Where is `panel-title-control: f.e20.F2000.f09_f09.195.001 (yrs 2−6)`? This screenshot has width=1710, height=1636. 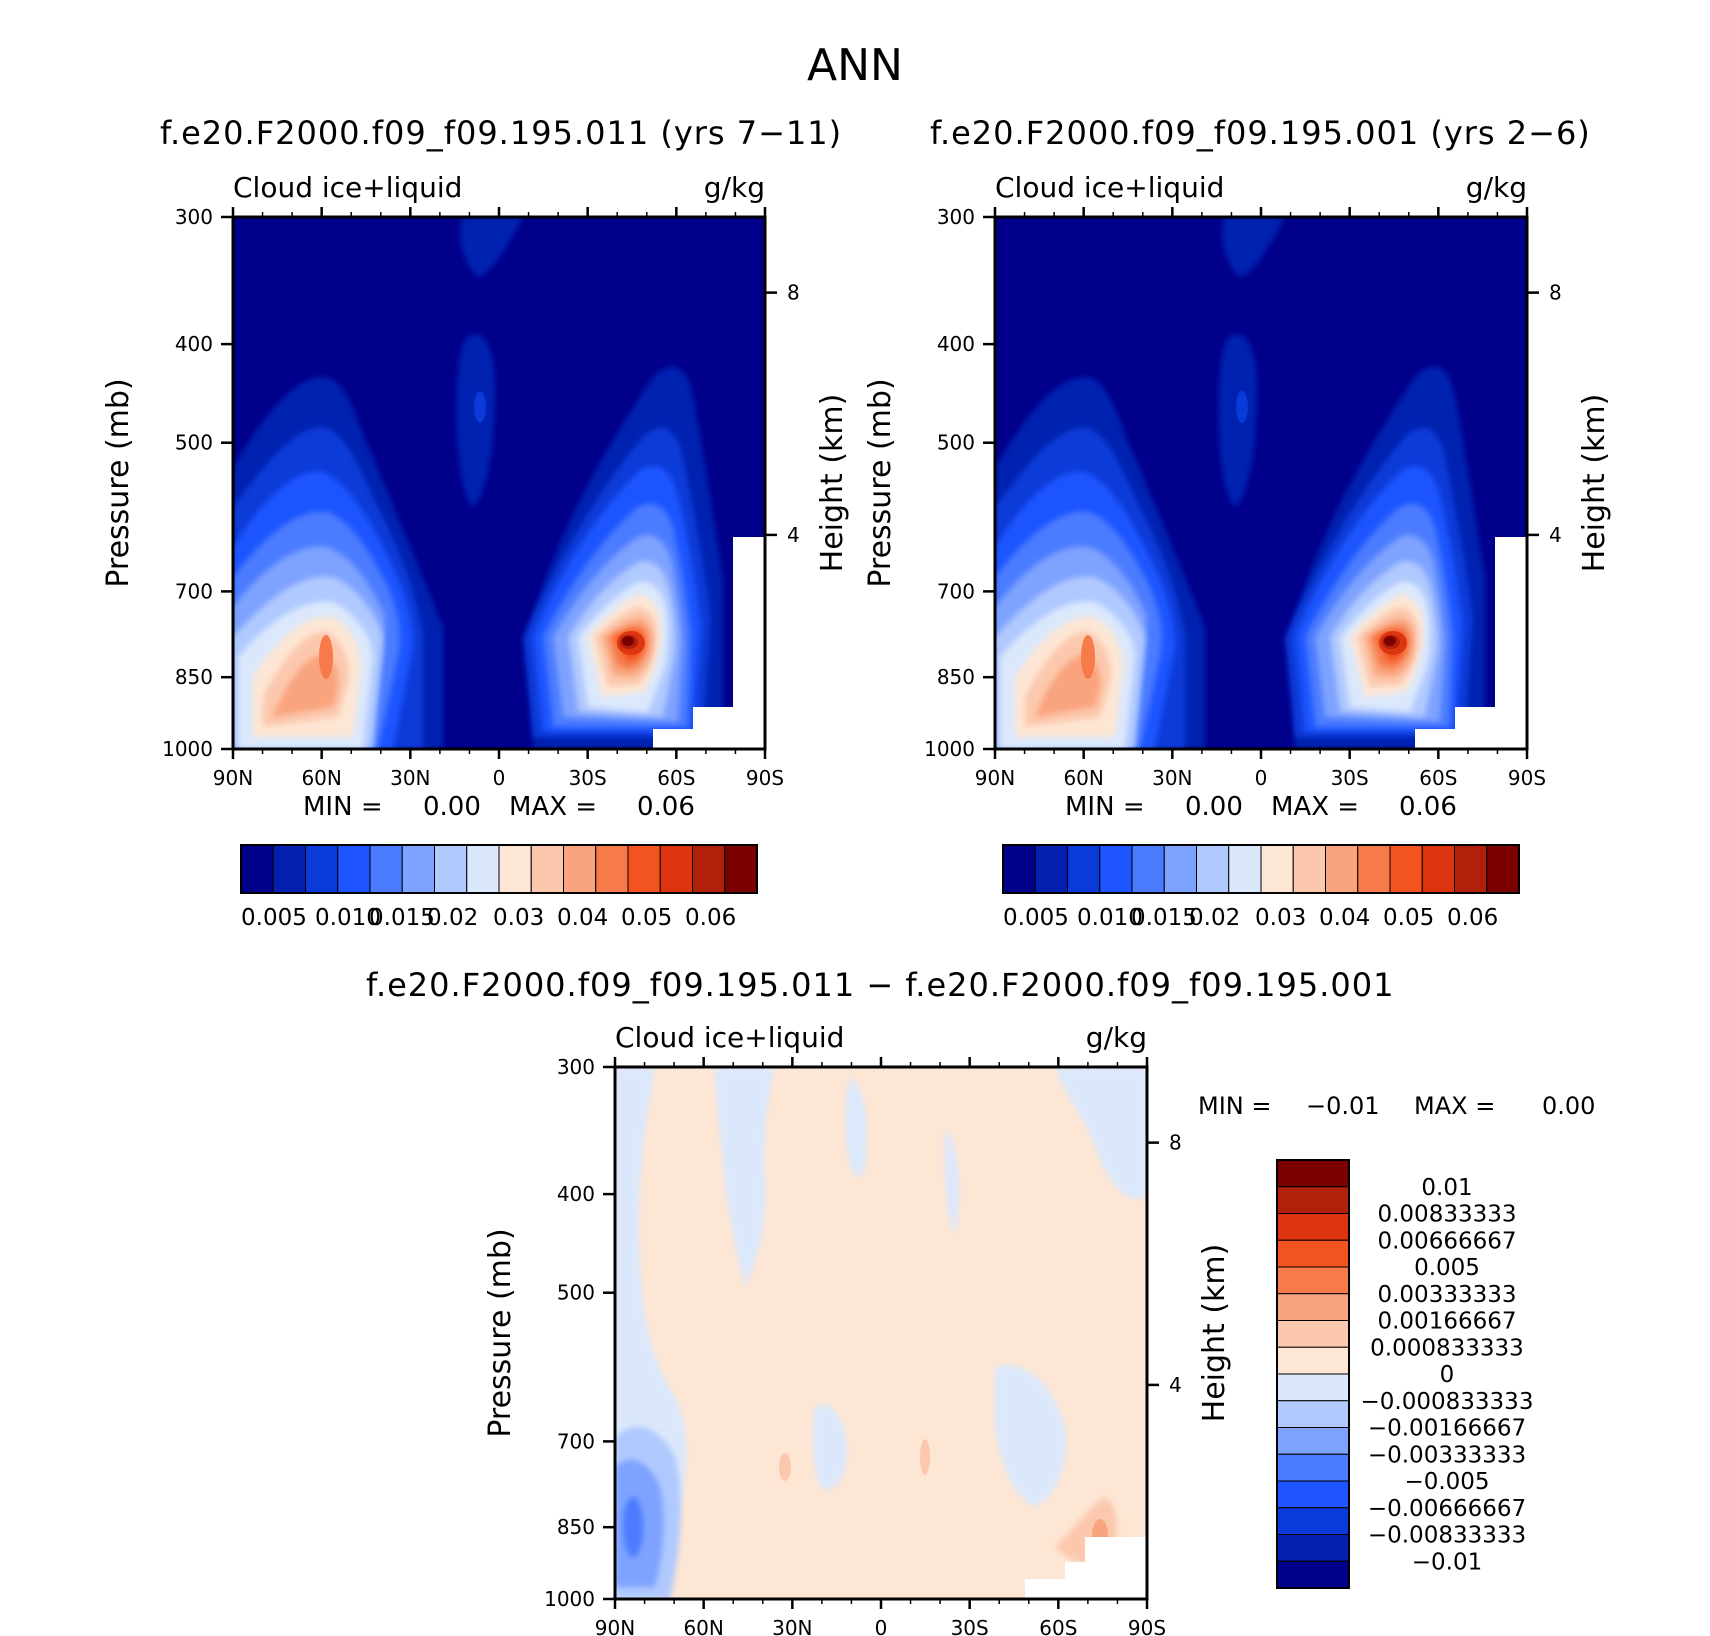 panel-title-control: f.e20.F2000.f09_f09.195.001 (yrs 2−6) is located at coordinates (1260, 133).